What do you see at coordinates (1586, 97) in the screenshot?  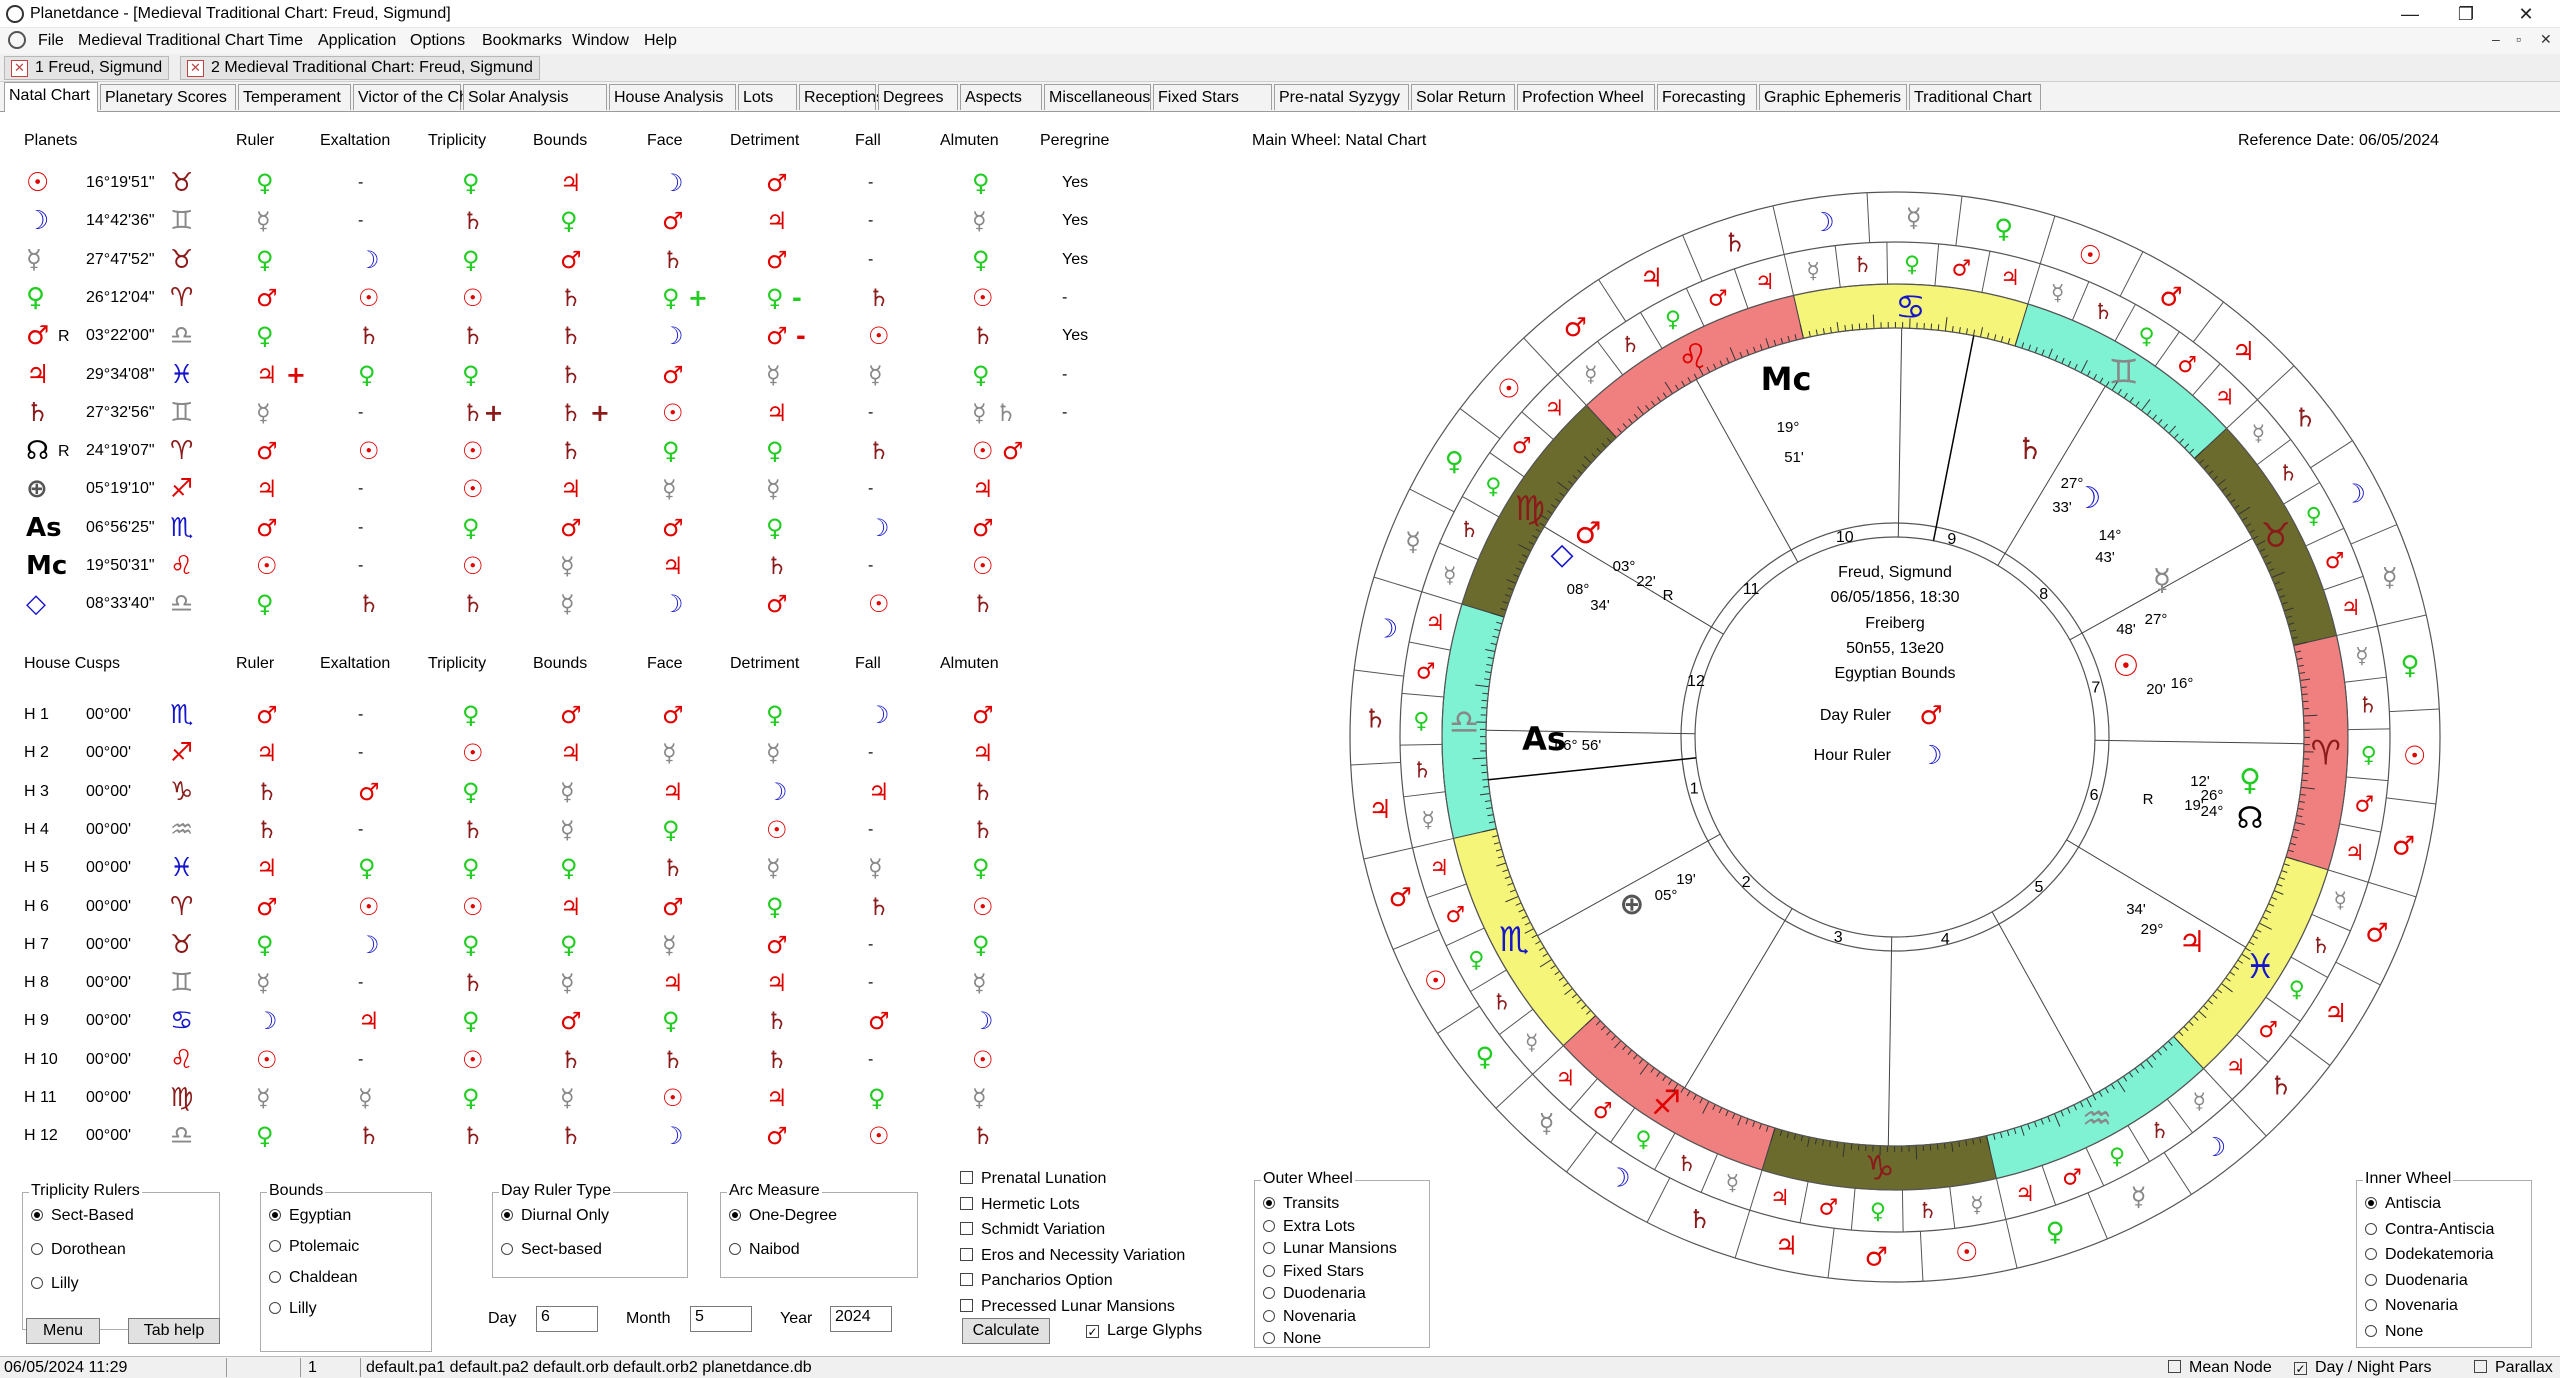 I see `tab-profection-wheel: Profection Wheel` at bounding box center [1586, 97].